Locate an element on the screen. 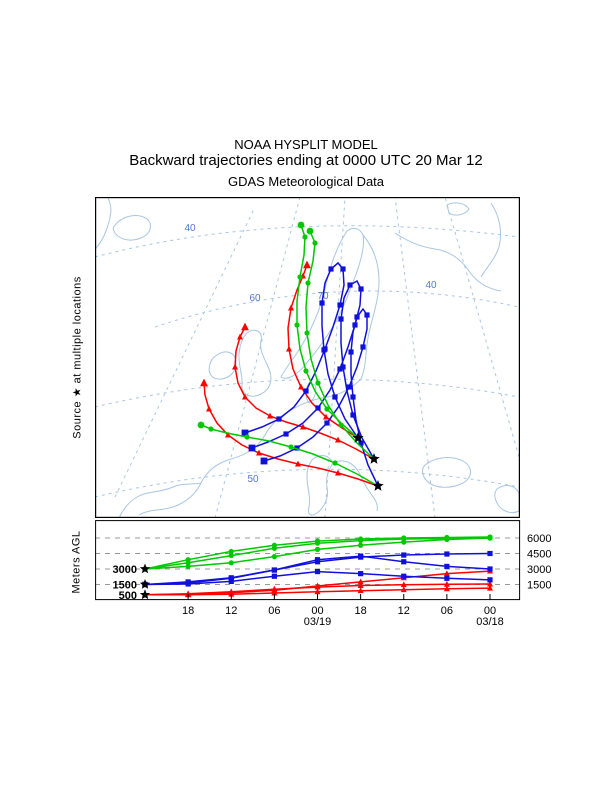 The width and height of the screenshot is (612, 792). trajectory-group is located at coordinates (290, 356).